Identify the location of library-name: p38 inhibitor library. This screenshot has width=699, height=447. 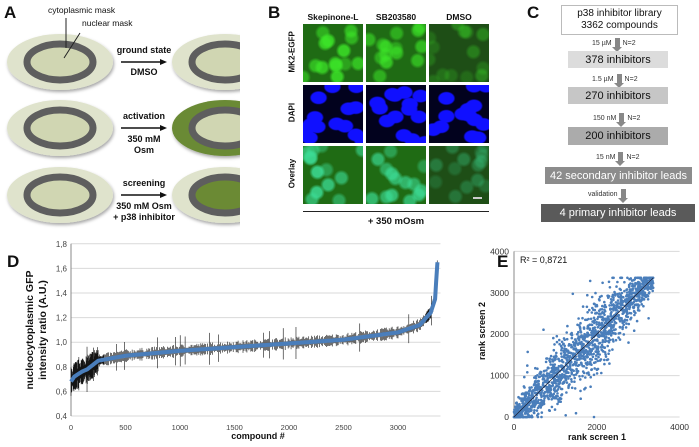
(619, 13).